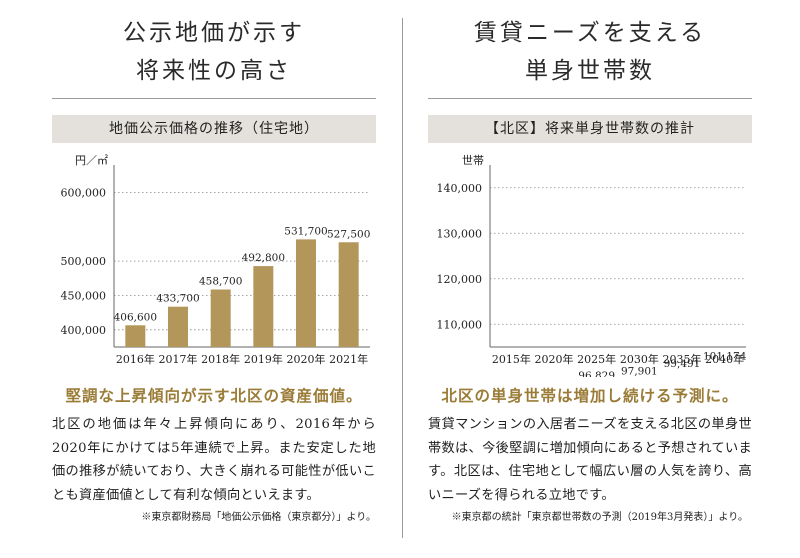  What do you see at coordinates (178, 359) in the screenshot?
I see `land-price-category-label: 2017年` at bounding box center [178, 359].